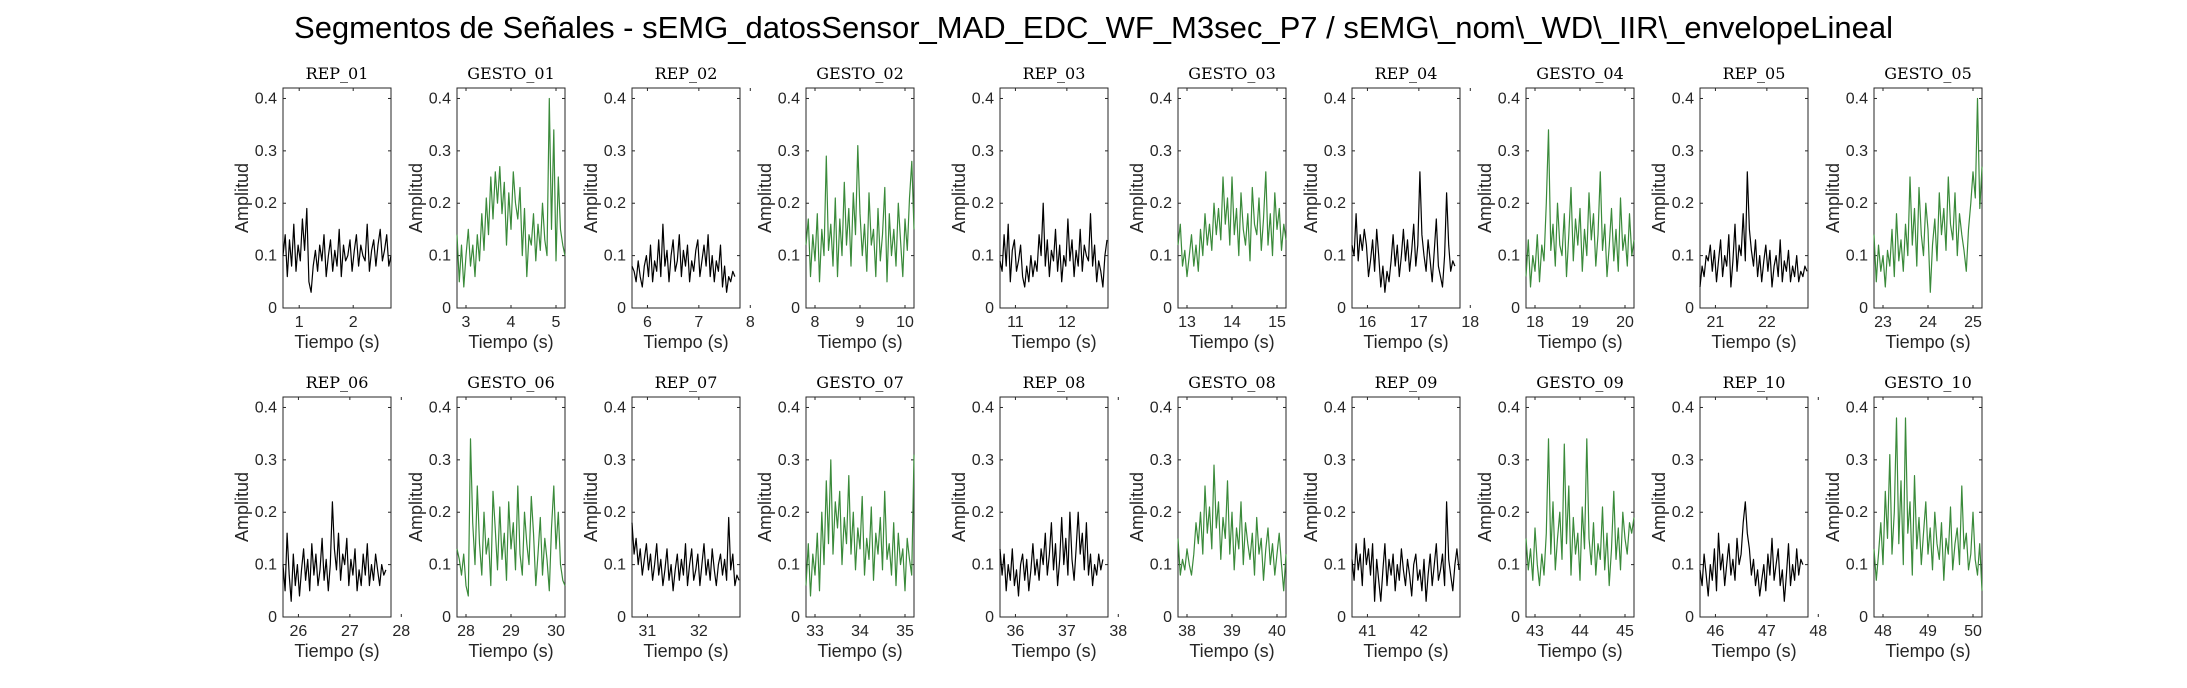 This screenshot has height=688, width=2187. What do you see at coordinates (647, 322) in the screenshot?
I see `x-tick-label: 6` at bounding box center [647, 322].